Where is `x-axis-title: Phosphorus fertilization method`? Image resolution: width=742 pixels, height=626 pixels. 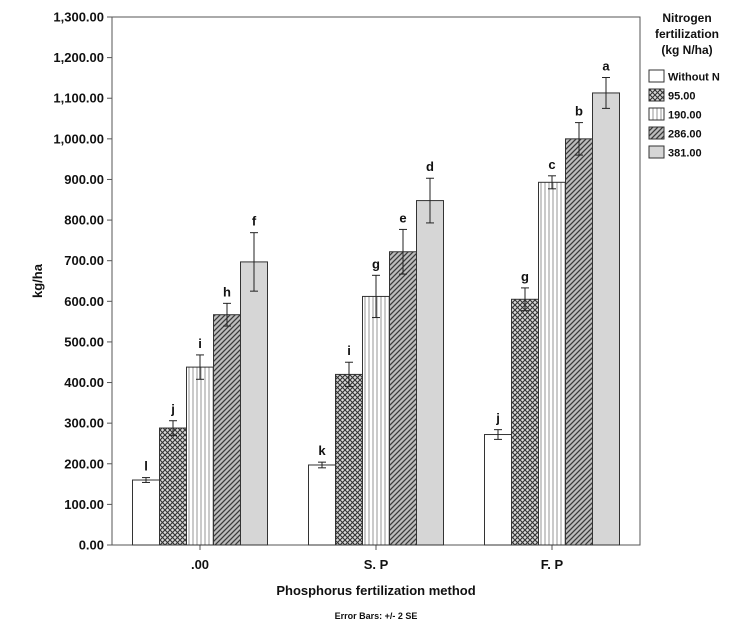 x-axis-title: Phosphorus fertilization method is located at coordinates (375, 590).